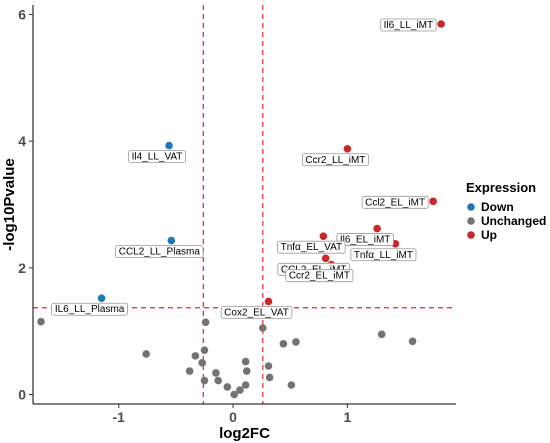 Image resolution: width=550 pixels, height=443 pixels. I want to click on x-tick-label: 0, so click(233, 417).